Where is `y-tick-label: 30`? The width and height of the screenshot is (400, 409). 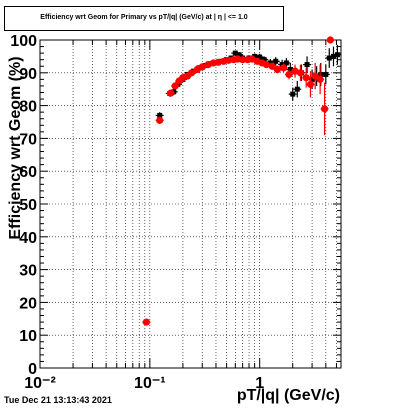 y-tick-label: 30 is located at coordinates (28, 271).